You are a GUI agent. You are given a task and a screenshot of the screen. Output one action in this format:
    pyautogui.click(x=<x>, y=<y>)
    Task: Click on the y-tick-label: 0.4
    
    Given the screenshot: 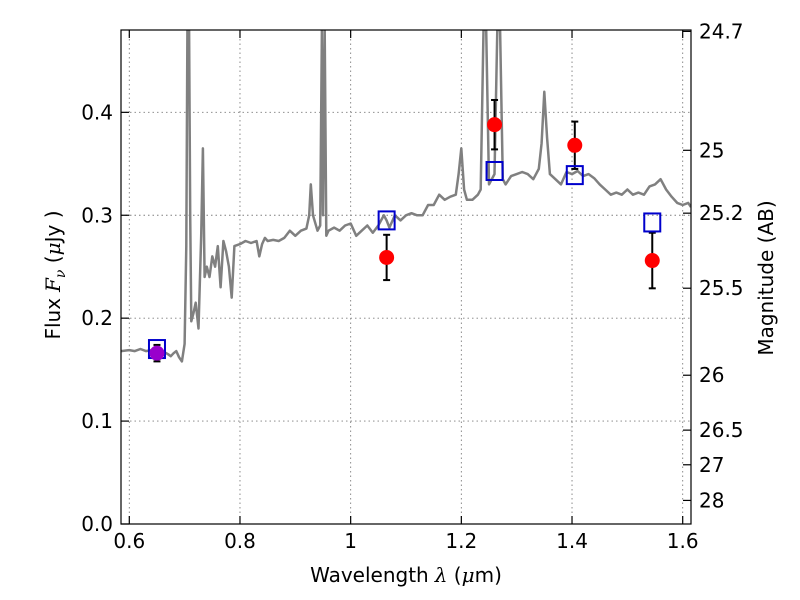 What is the action you would take?
    pyautogui.click(x=97, y=112)
    